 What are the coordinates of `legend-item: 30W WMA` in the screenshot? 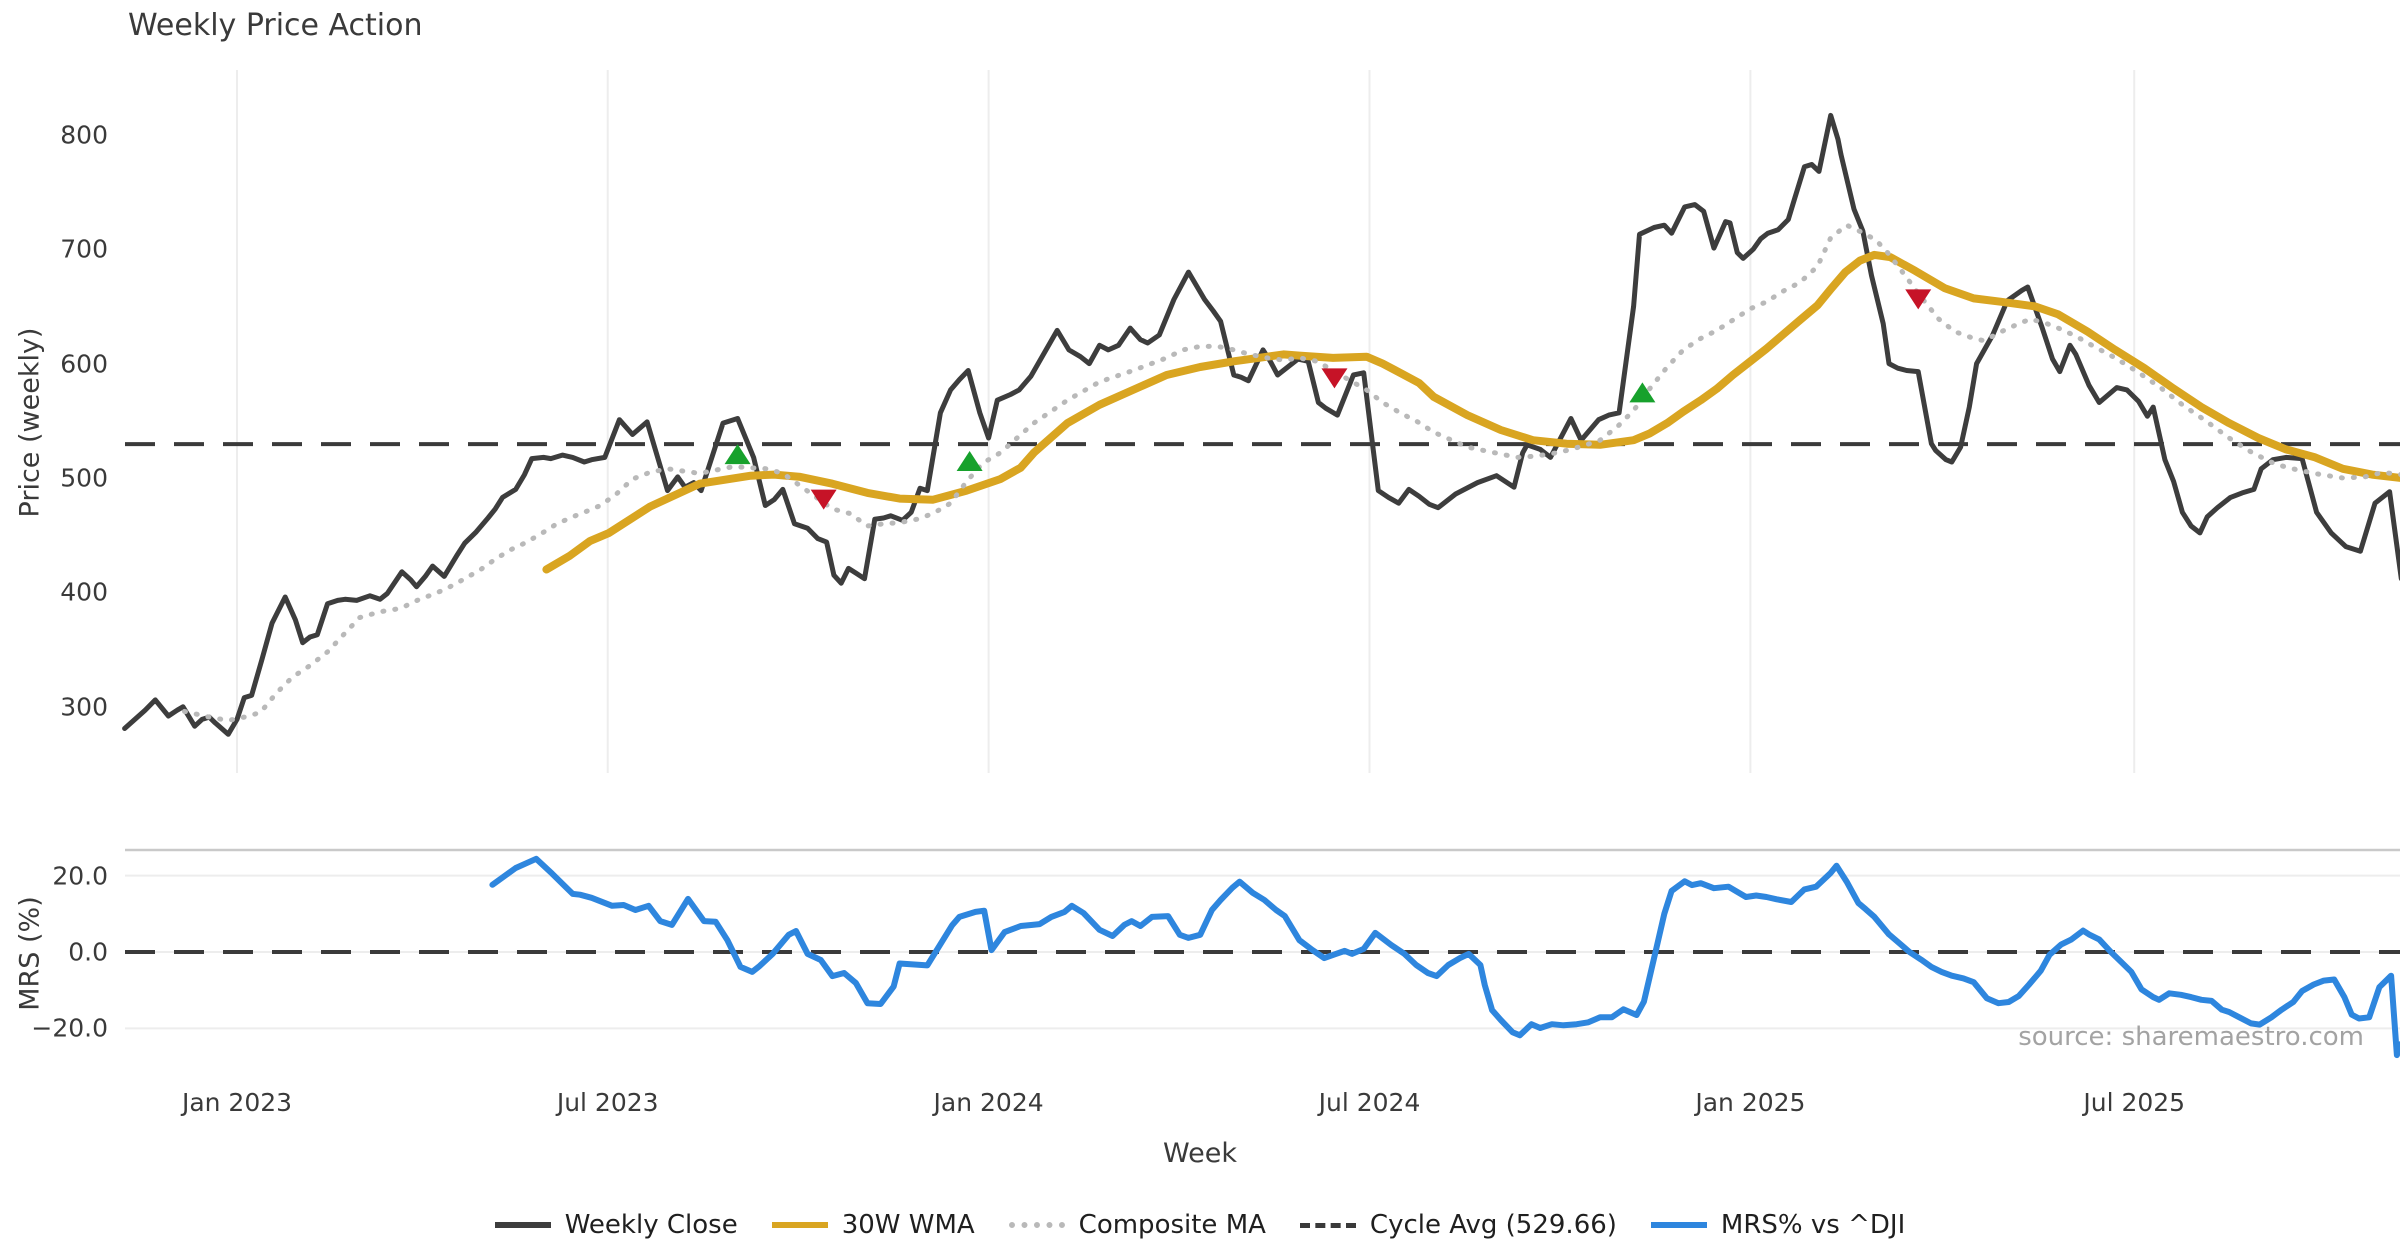 It's located at (873, 1225).